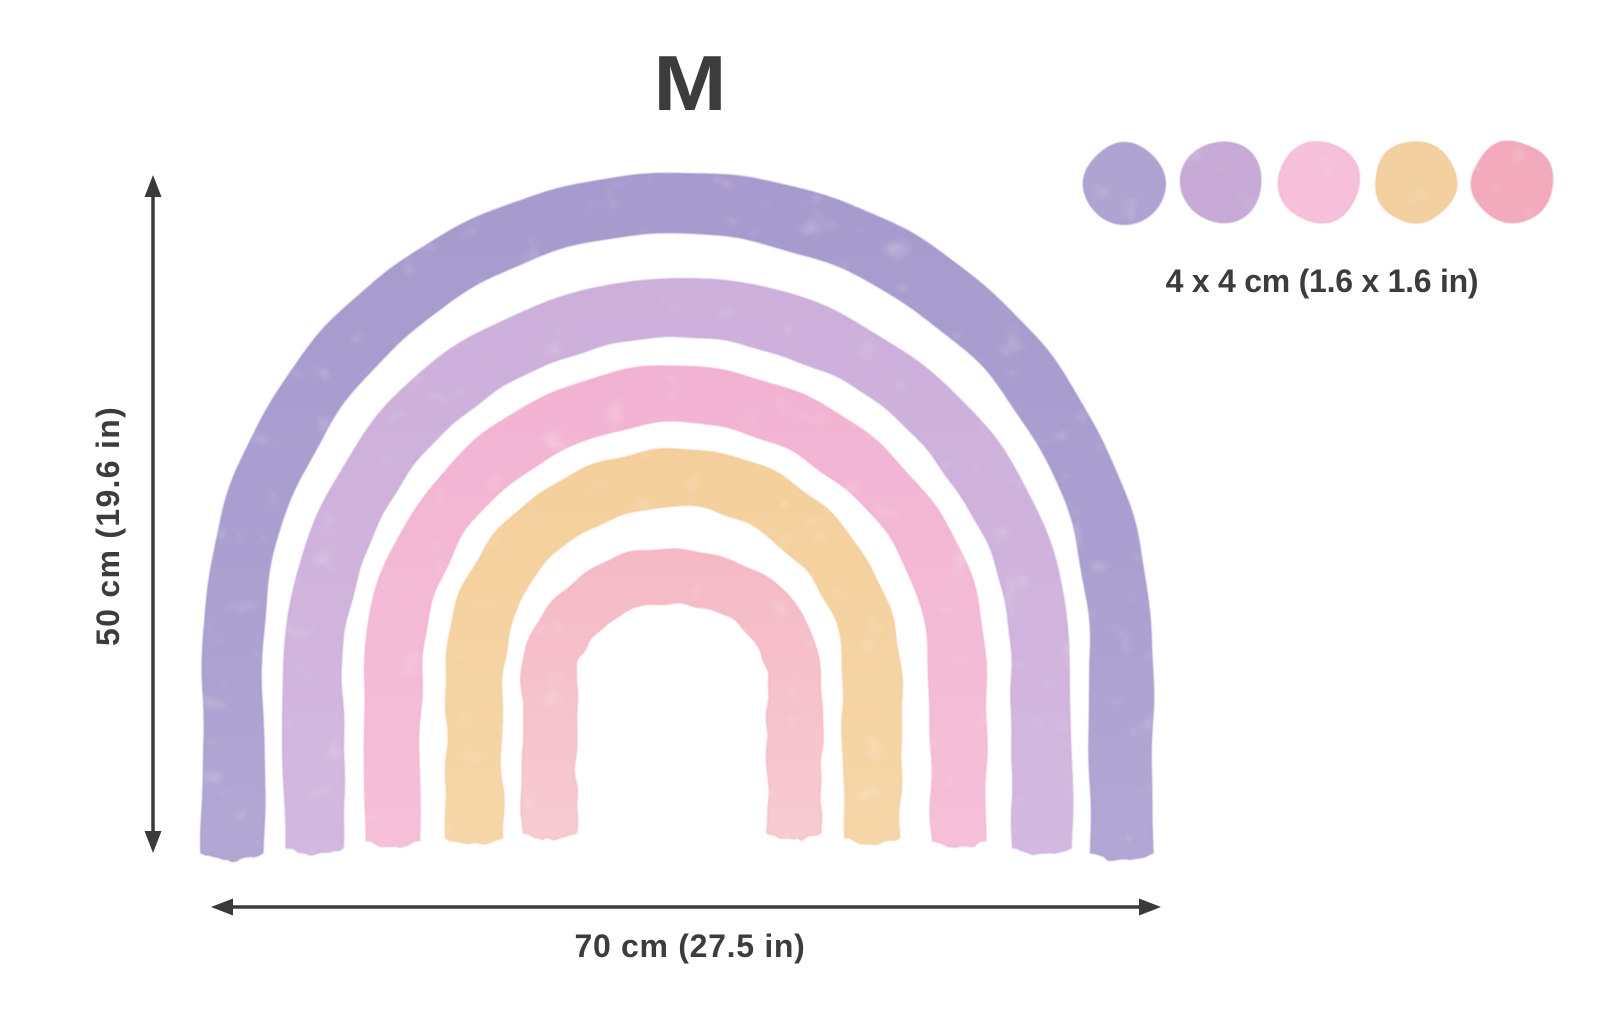 The width and height of the screenshot is (1600, 1027). Describe the element at coordinates (108, 526) in the screenshot. I see `svg-text: 50 cm (19.6 in)` at that location.